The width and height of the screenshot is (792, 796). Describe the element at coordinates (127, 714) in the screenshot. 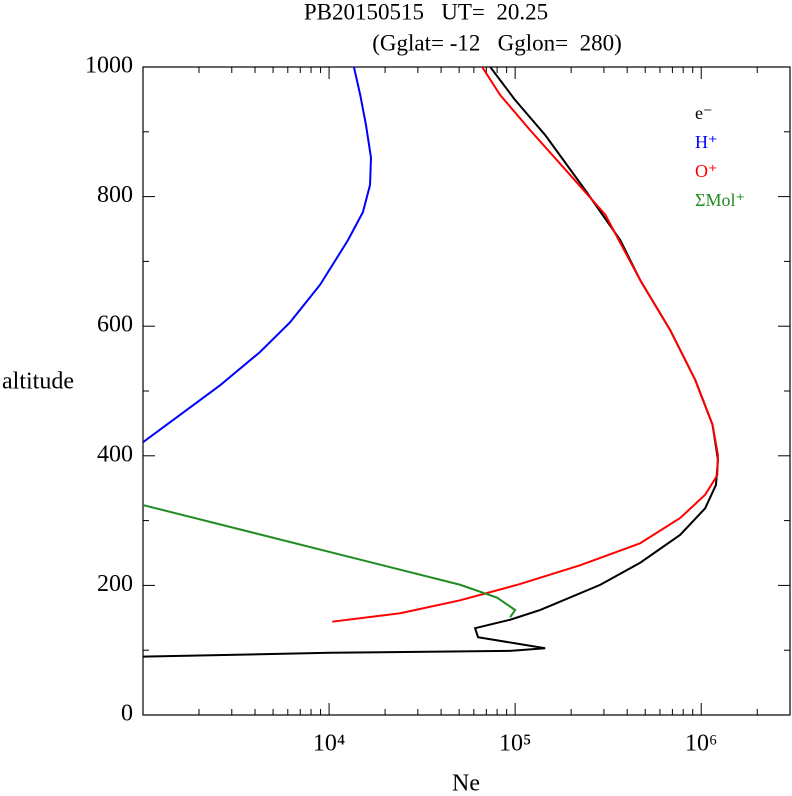

I see `y-tick-label: 0` at that location.